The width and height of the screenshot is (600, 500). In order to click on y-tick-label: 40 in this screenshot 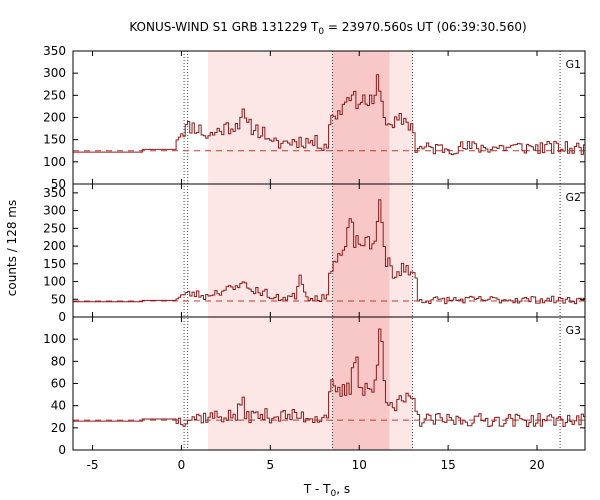, I will do `click(58, 406)`.